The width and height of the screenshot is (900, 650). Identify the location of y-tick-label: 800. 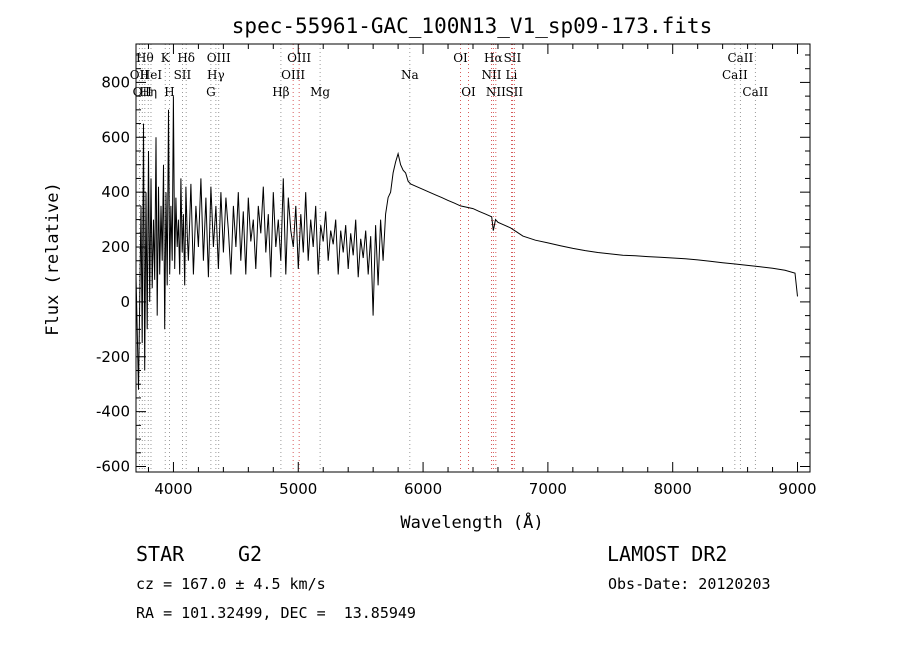
(115, 82).